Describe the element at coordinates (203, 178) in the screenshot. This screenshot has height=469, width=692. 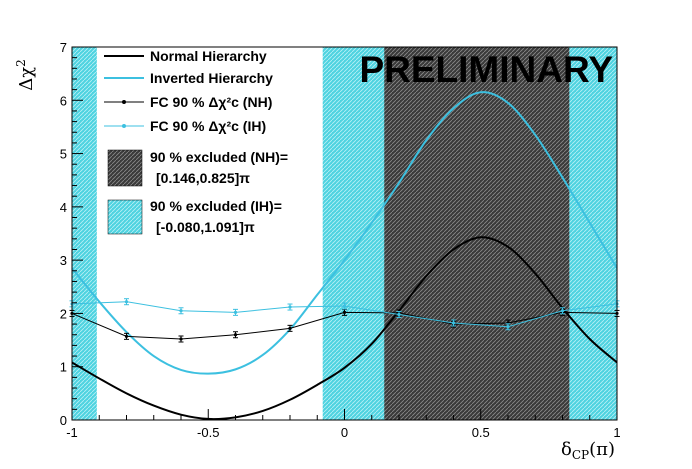
I see `legend-label-nh-range: [0.146,0.825]π` at that location.